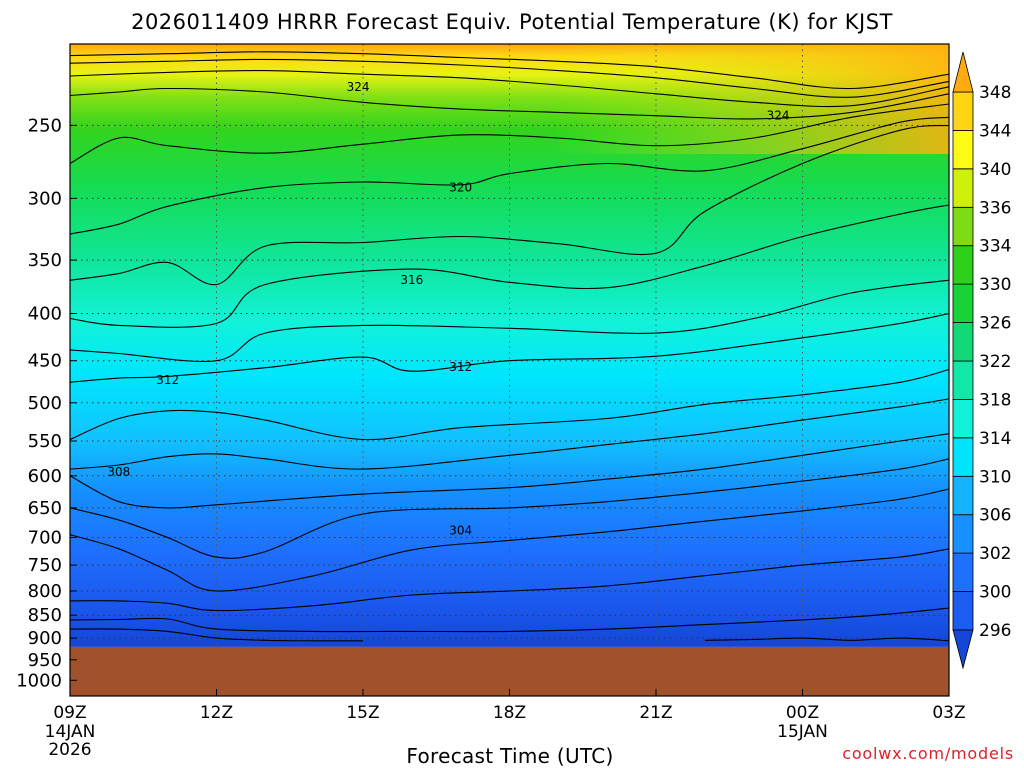 This screenshot has width=1024, height=768. I want to click on colorbar-label-296: 296, so click(995, 631).